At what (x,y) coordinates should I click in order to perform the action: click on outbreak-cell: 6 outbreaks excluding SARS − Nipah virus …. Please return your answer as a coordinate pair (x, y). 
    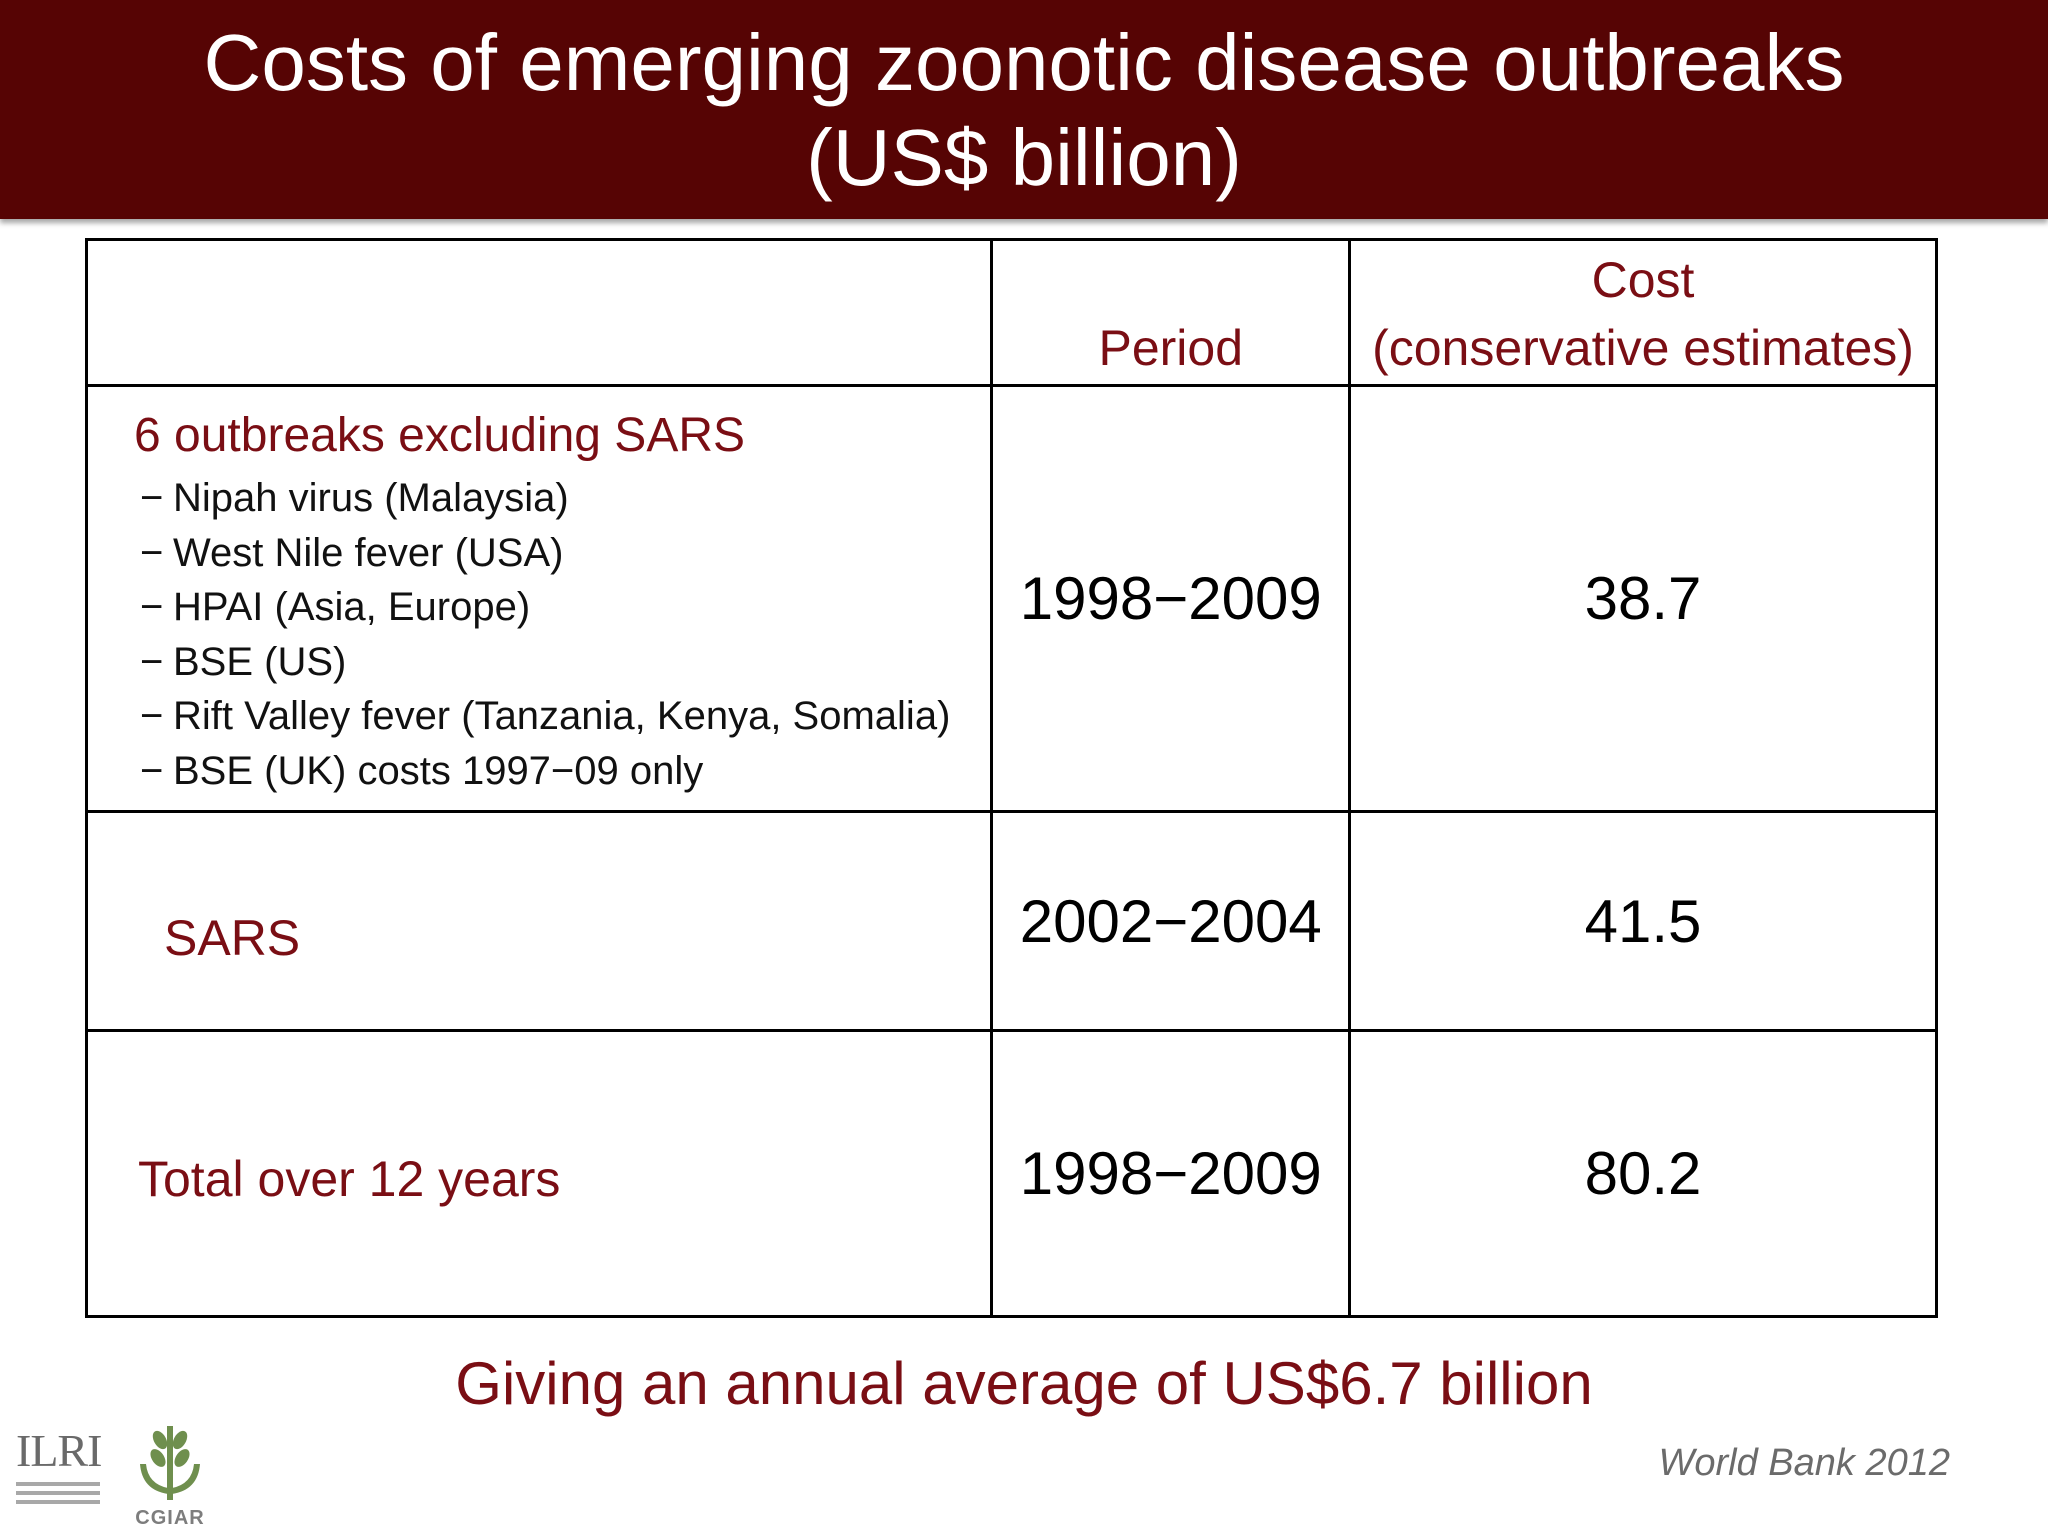
    Looking at the image, I should click on (539, 598).